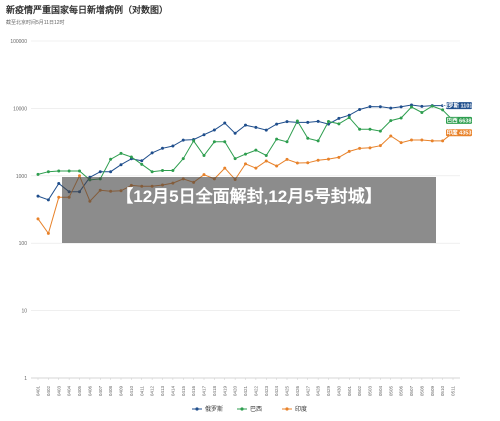  I want to click on legend: 俄罗斯 巴西 印度, so click(249, 409).